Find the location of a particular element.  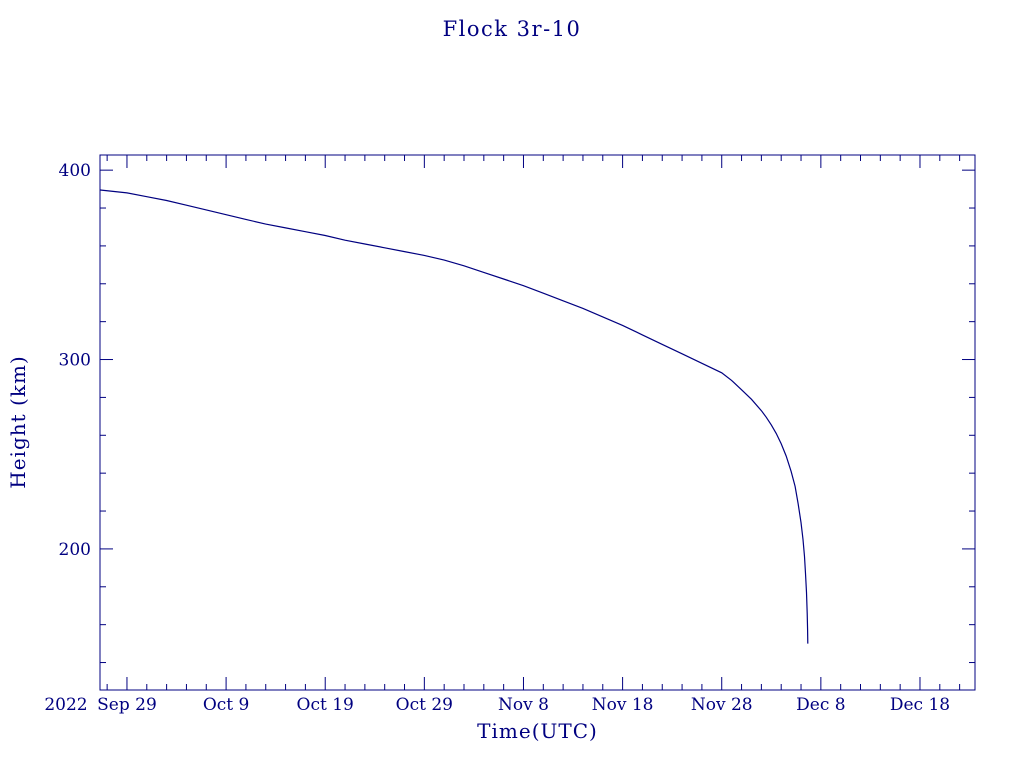

x-tick-label: Nov 28 is located at coordinates (722, 705).